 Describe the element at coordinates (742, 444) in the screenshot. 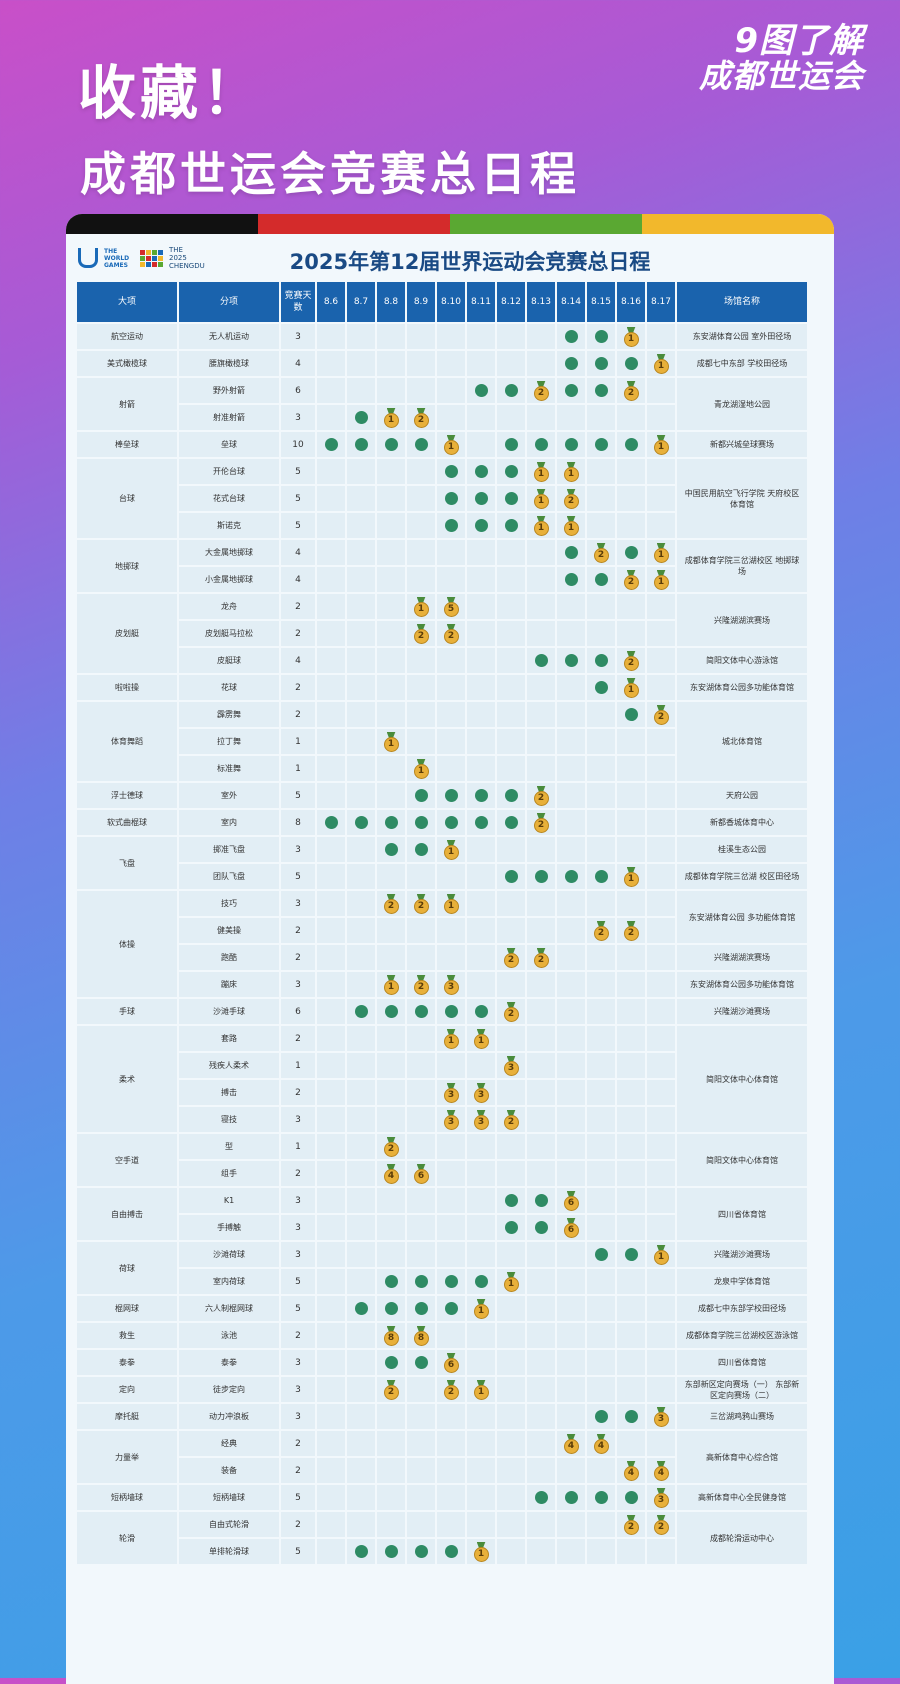

I see `venue-cell: 新都兴城垒球赛场` at that location.